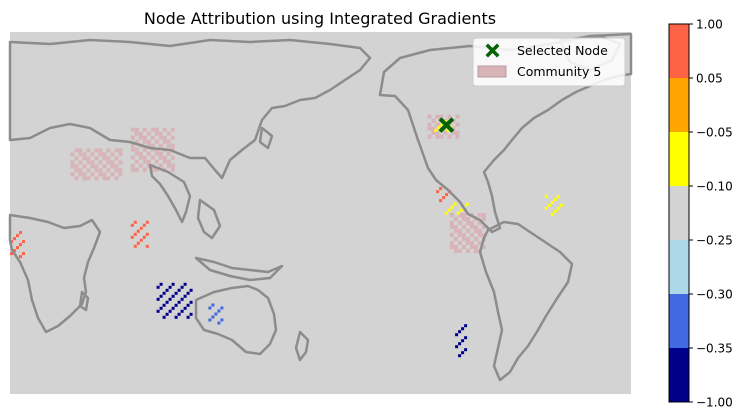  What do you see at coordinates (714, 295) in the screenshot?
I see `colorbar-tick-label: −0.30` at bounding box center [714, 295].